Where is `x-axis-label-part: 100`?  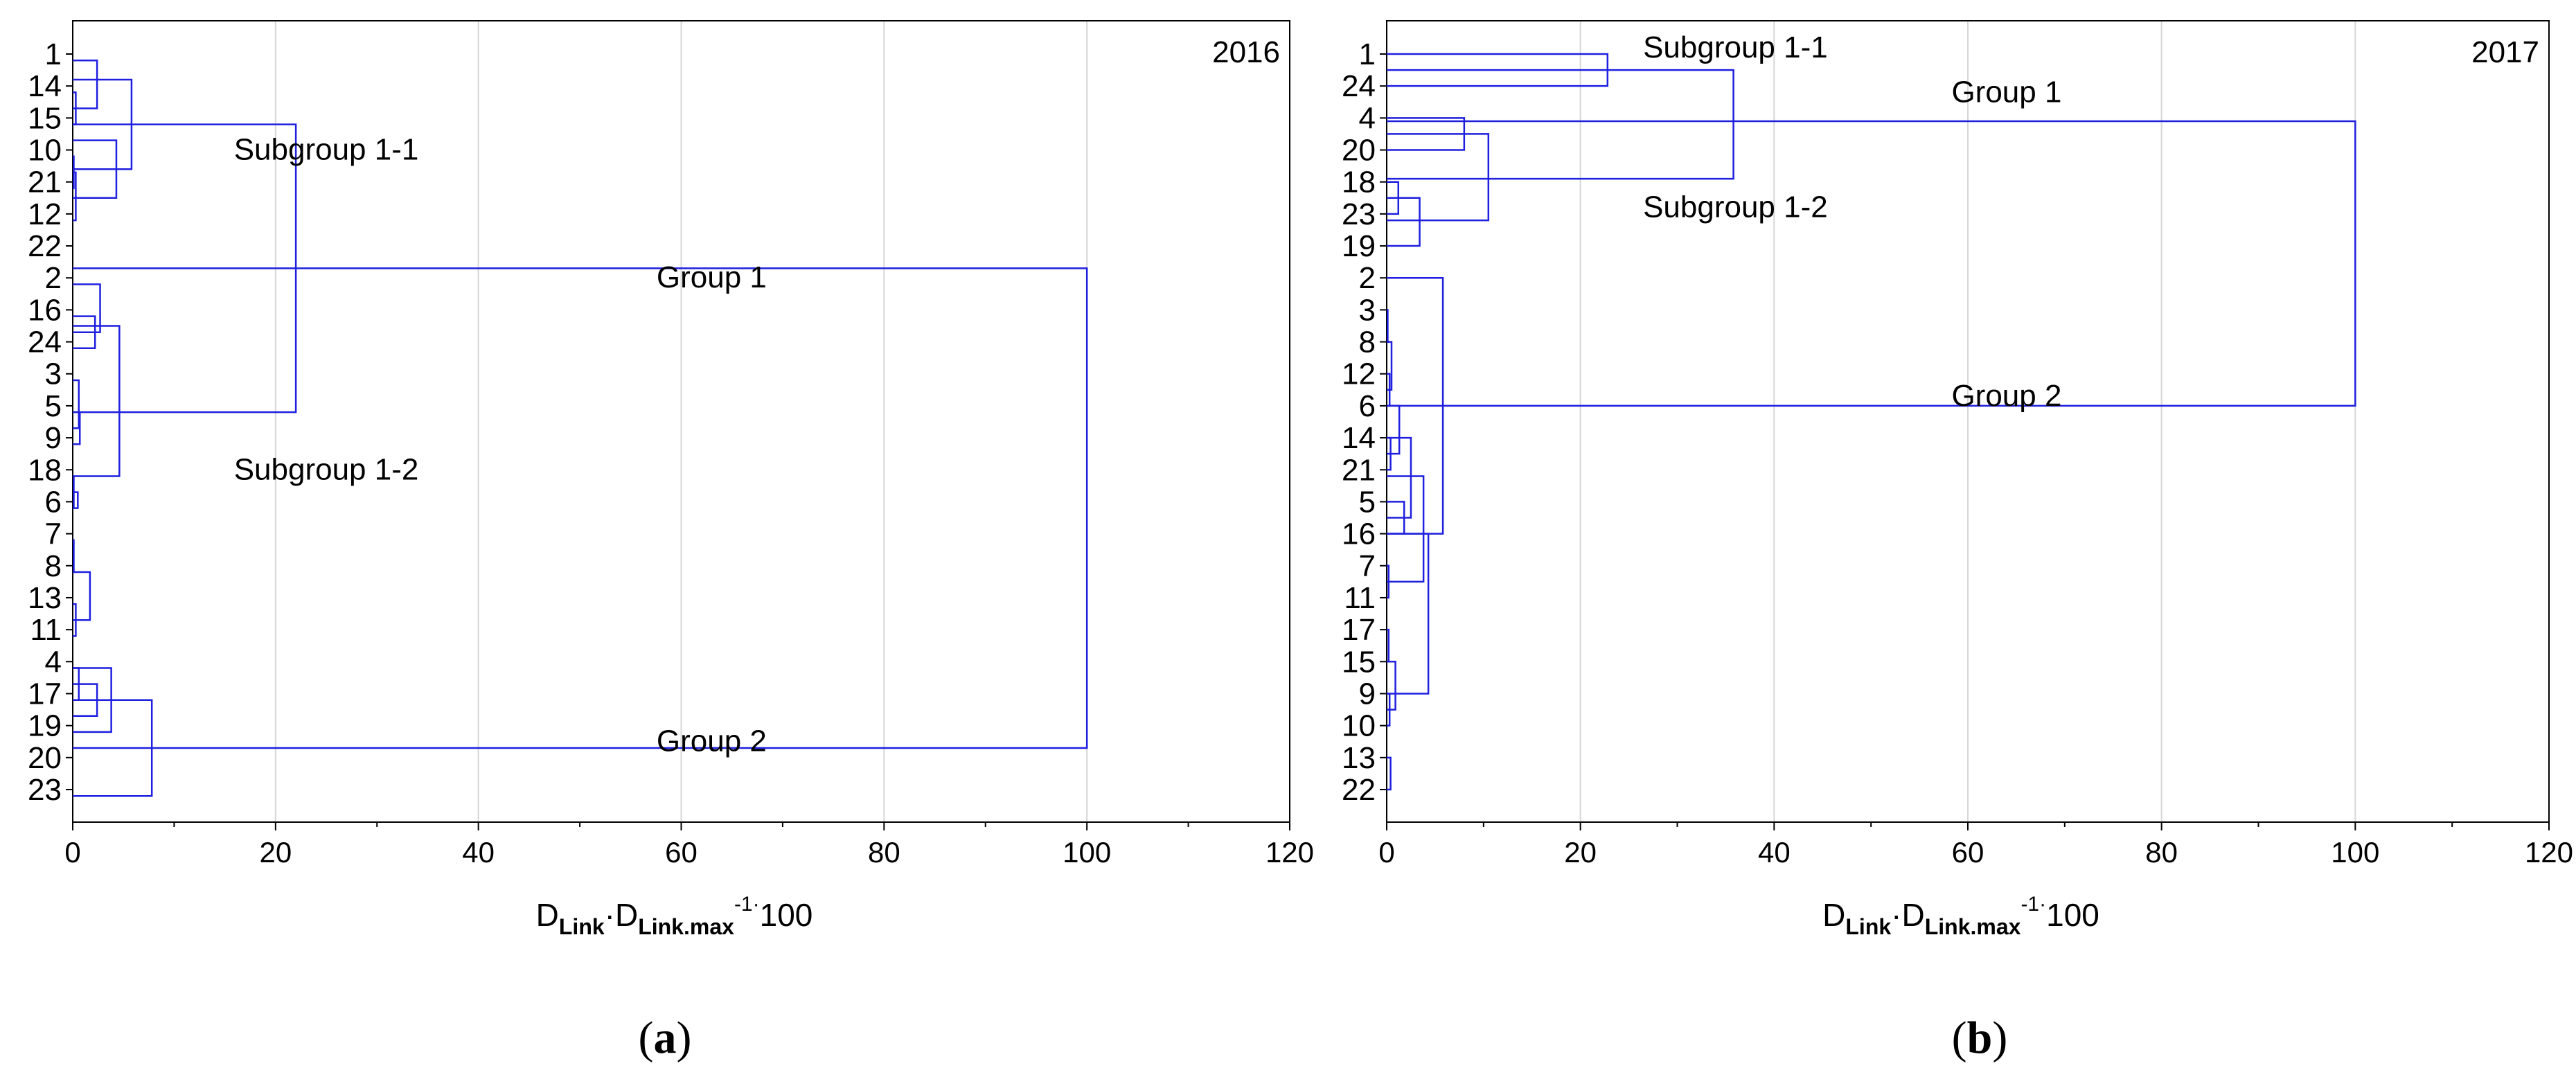
x-axis-label-part: 100 is located at coordinates (2072, 915).